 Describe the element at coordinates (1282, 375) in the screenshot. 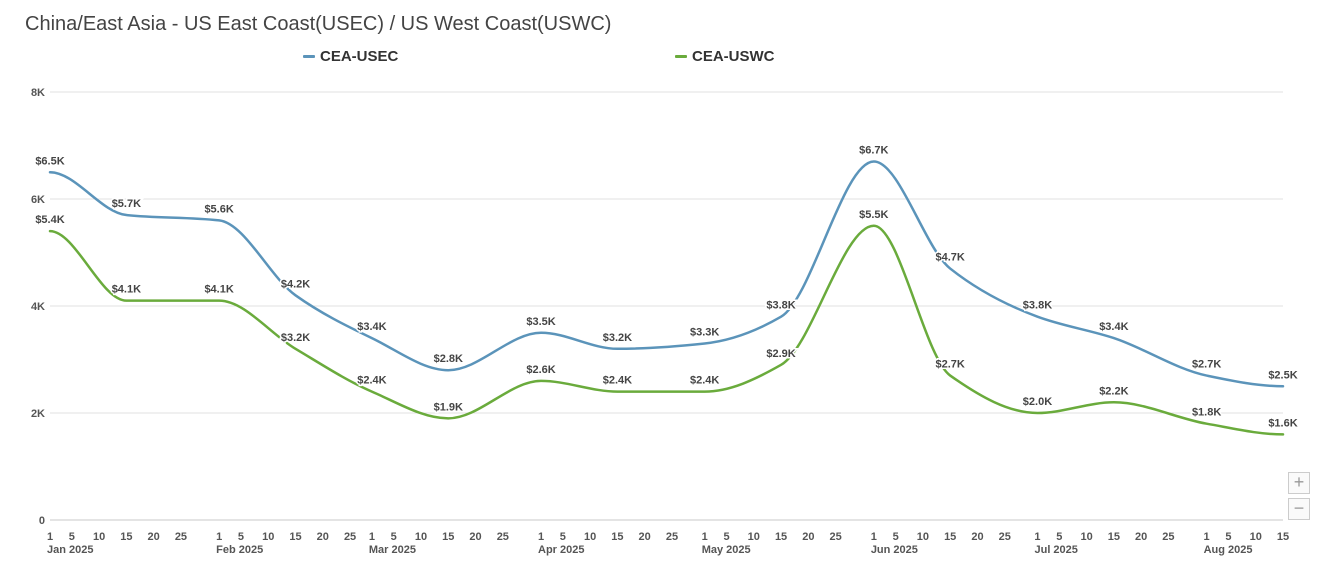

I see `data-label-cea-usec: $2.5K` at that location.